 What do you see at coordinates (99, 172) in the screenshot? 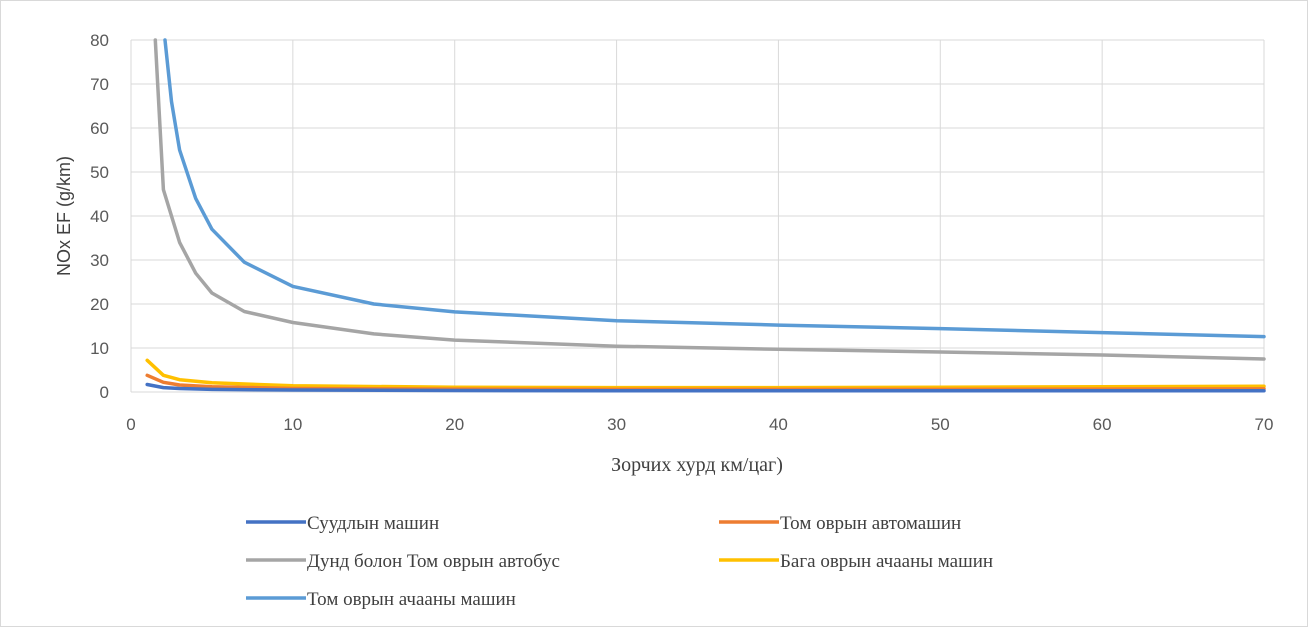
I see `y-tick-label: 50` at bounding box center [99, 172].